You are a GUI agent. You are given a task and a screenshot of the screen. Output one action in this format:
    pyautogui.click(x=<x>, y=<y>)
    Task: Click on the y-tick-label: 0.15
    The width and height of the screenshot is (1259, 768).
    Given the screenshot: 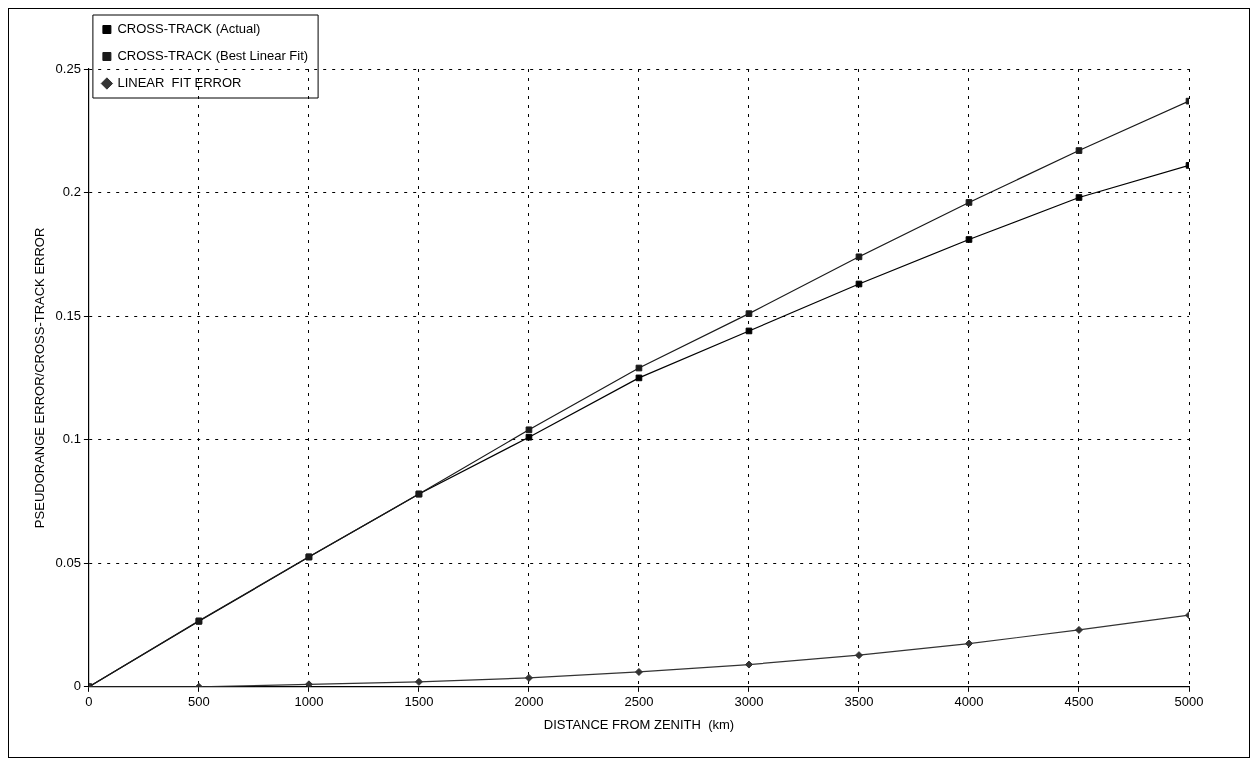 What is the action you would take?
    pyautogui.click(x=68, y=315)
    